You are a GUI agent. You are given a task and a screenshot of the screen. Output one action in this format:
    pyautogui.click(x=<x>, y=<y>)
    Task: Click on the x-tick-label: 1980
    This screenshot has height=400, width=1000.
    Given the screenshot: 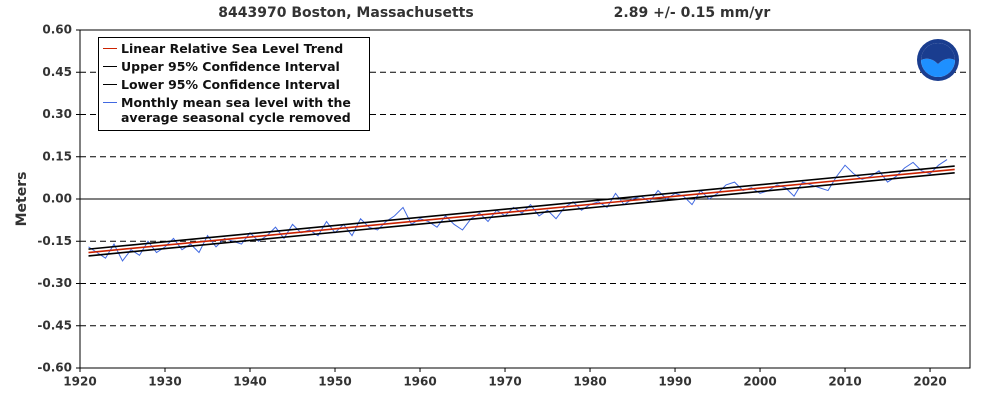 What is the action you would take?
    pyautogui.click(x=589, y=382)
    